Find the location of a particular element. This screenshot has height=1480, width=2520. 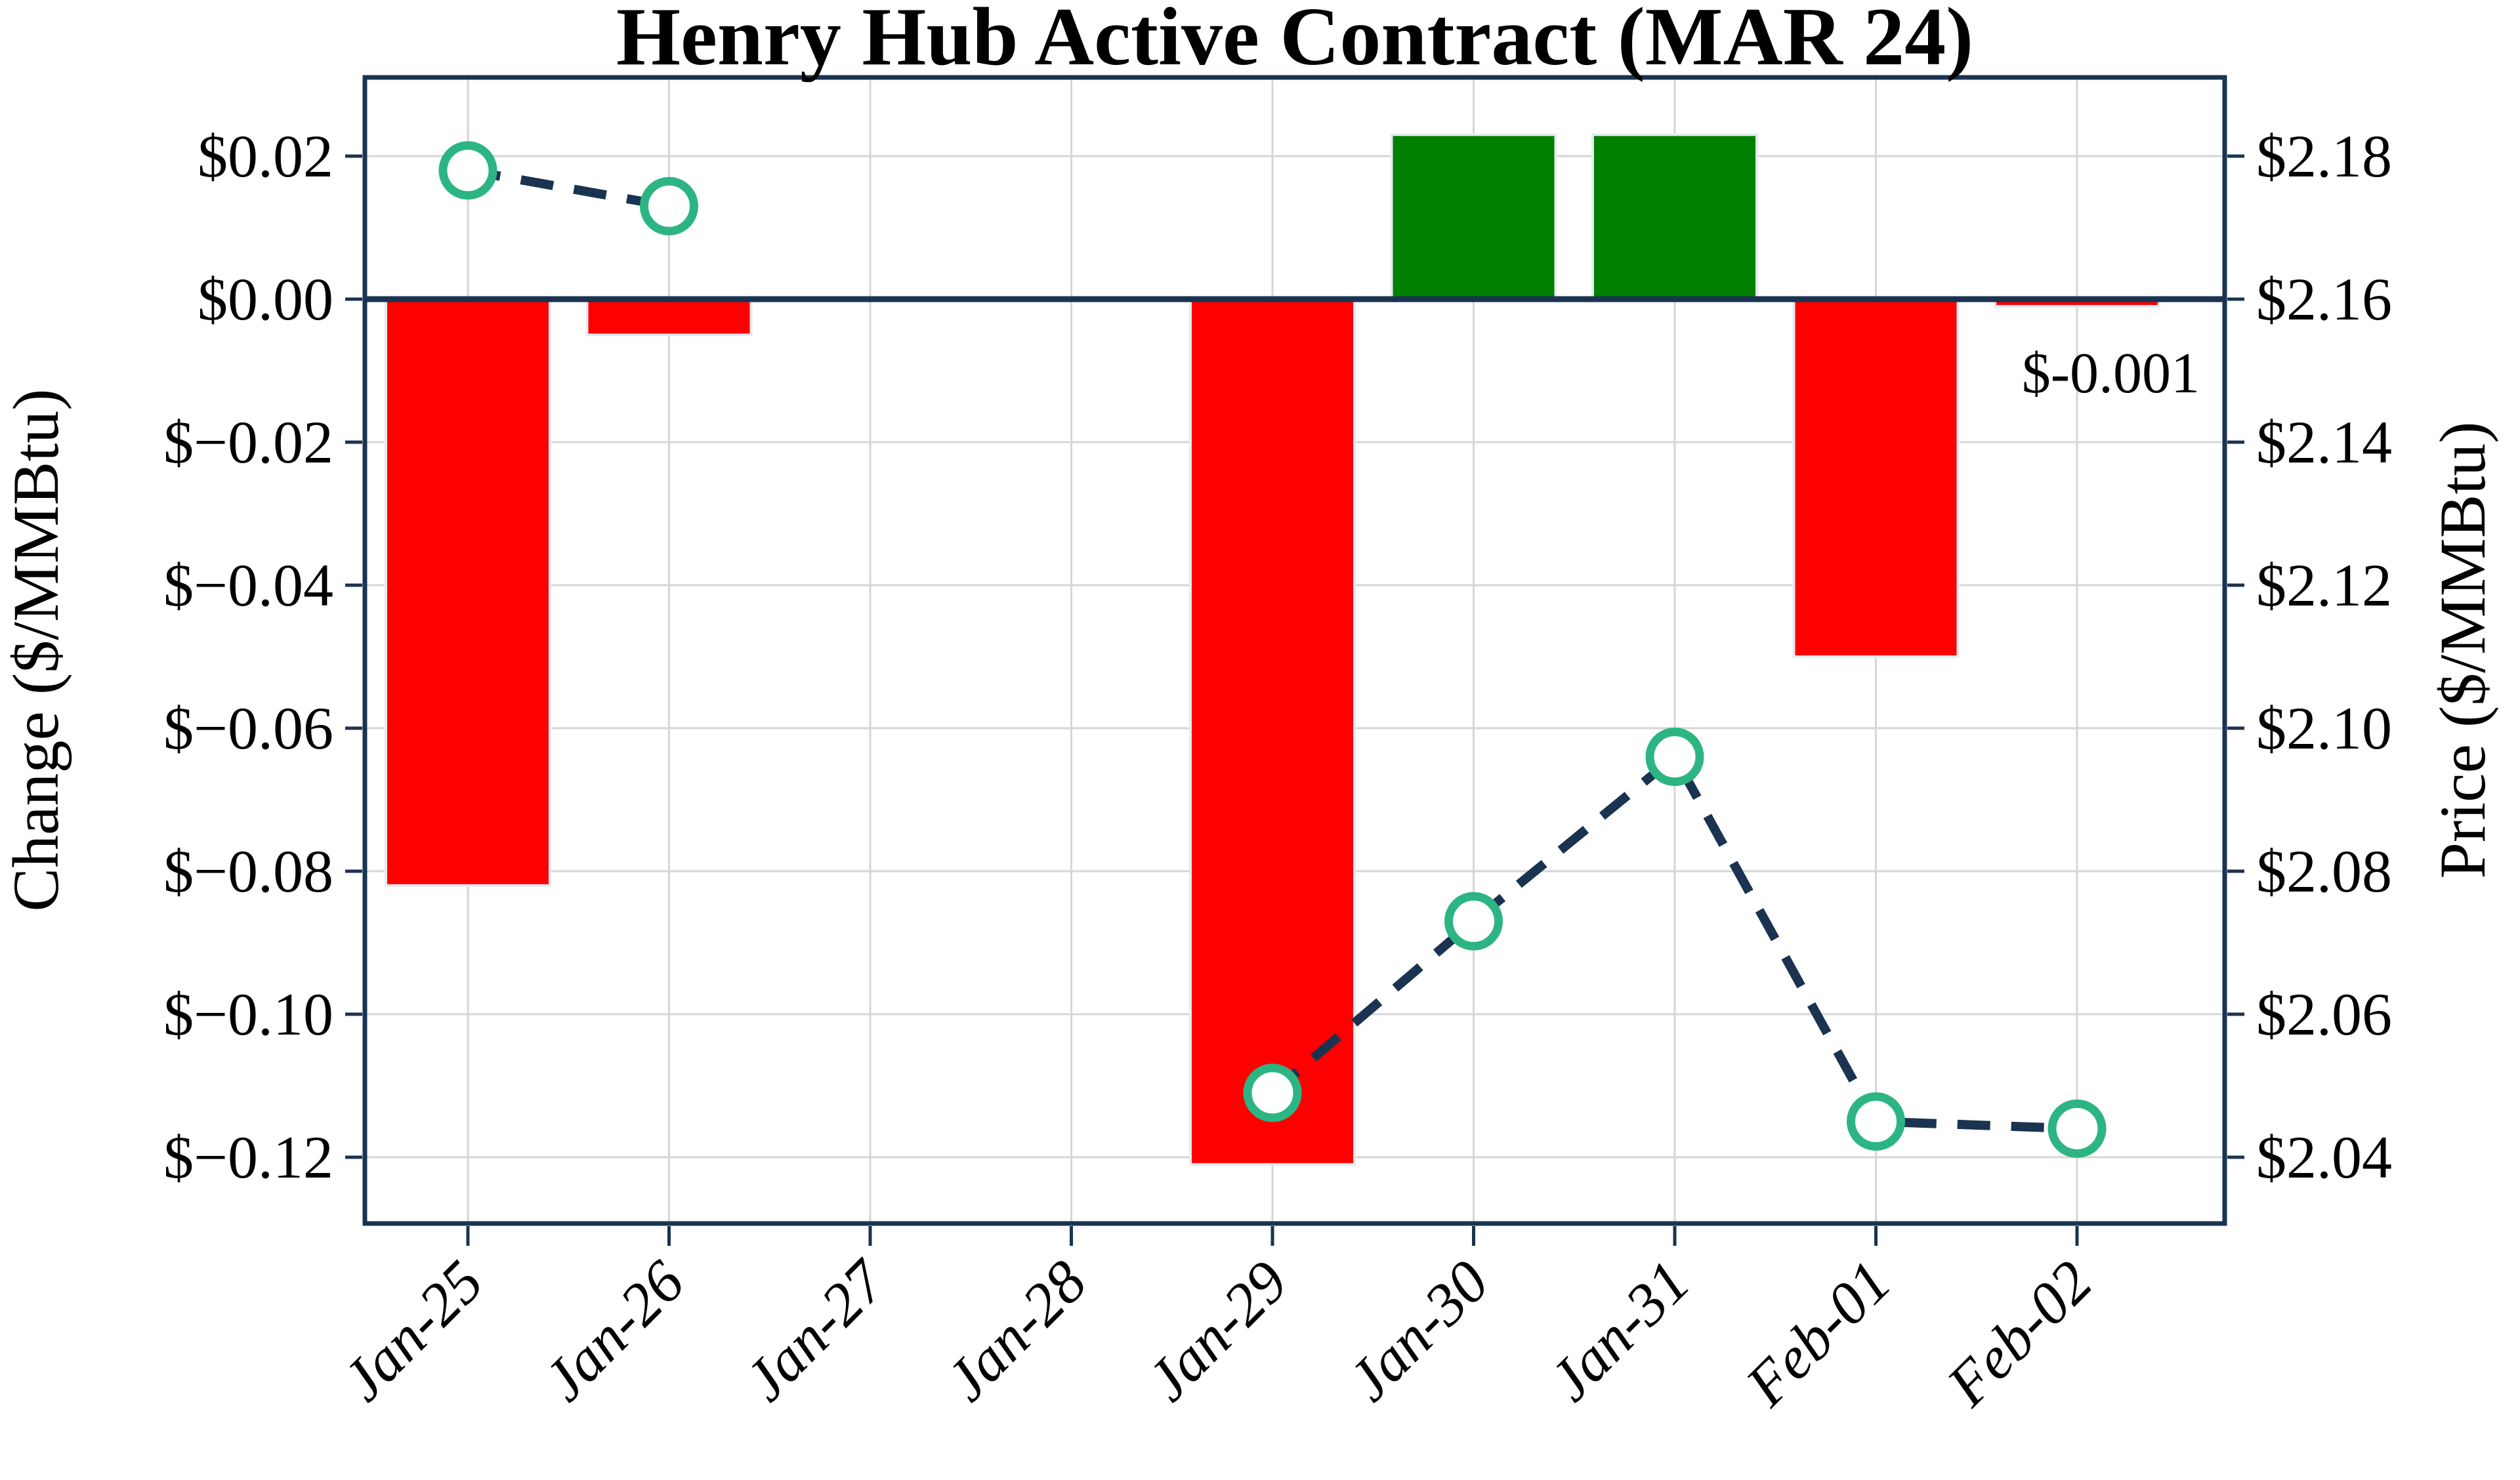

right-tick-label-5: $2.08 is located at coordinates (2324, 871).